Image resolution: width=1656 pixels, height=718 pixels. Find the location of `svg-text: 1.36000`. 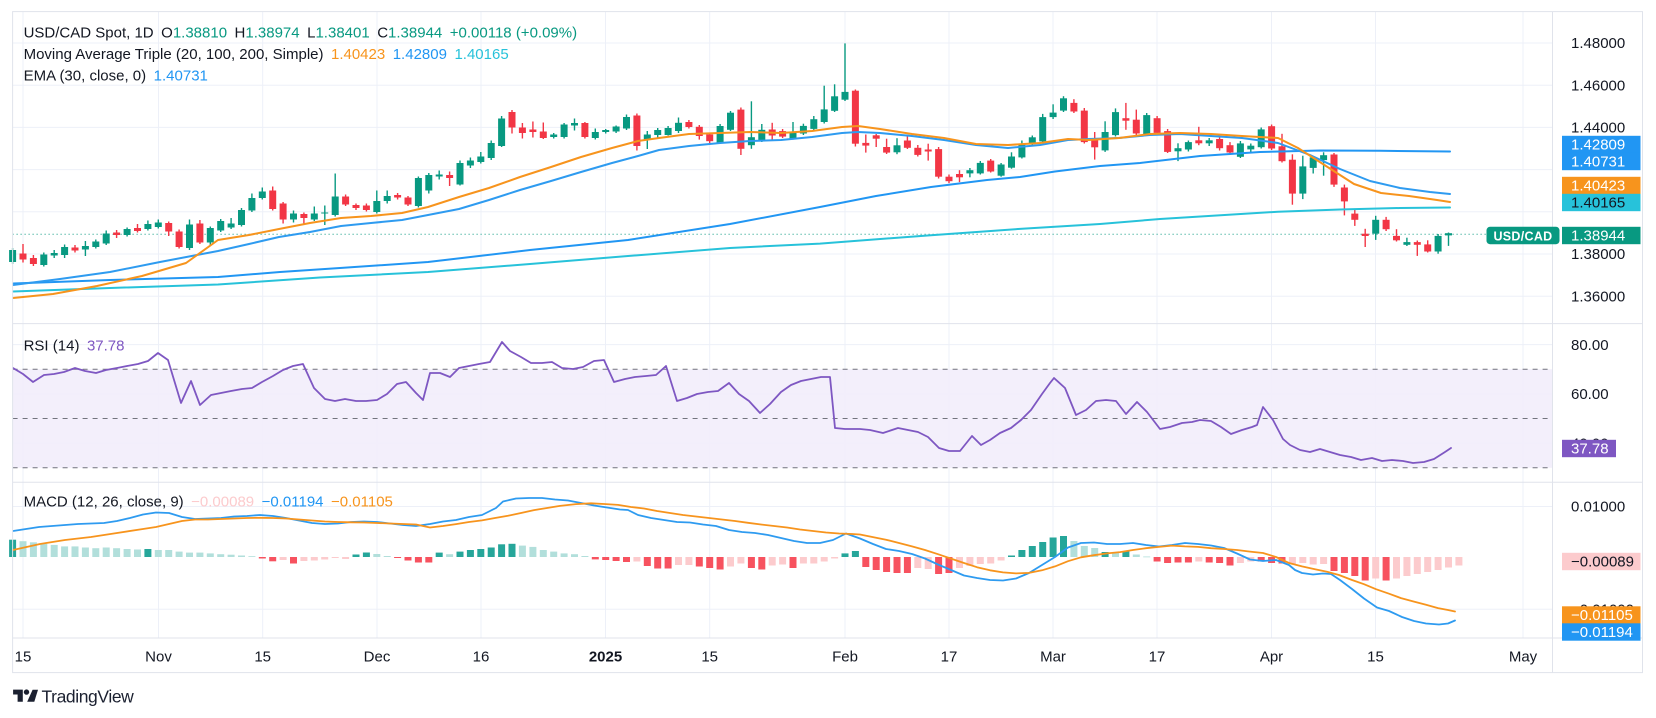

svg-text: 1.36000 is located at coordinates (1598, 296).